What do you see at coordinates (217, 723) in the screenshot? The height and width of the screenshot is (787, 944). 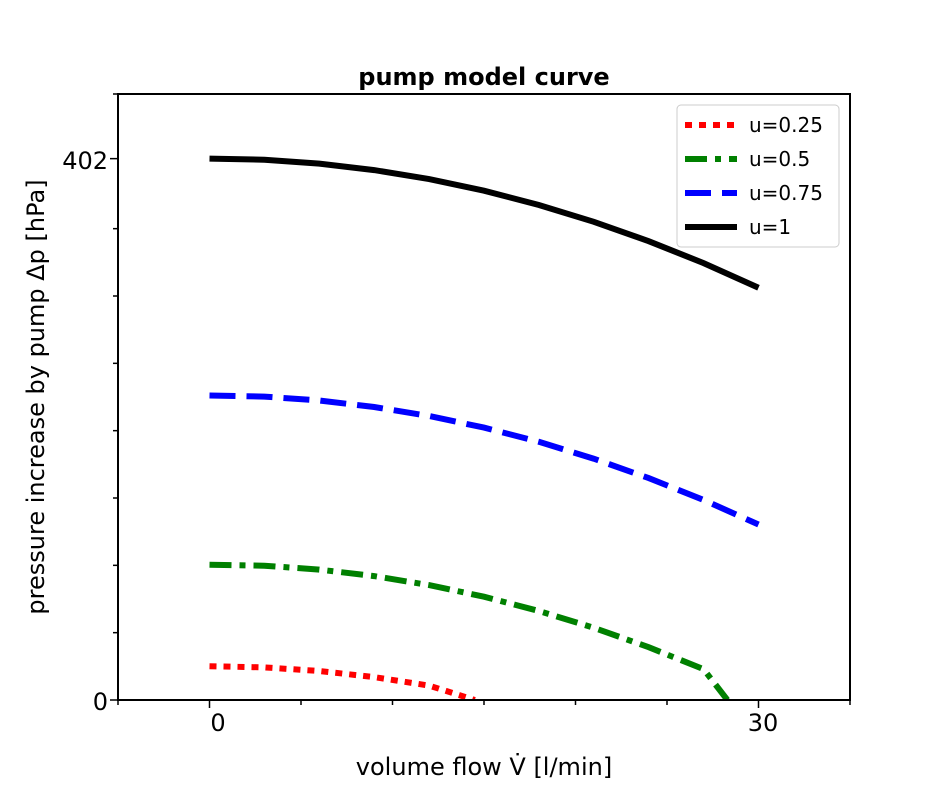 I see `x-tick-label-0: 0` at bounding box center [217, 723].